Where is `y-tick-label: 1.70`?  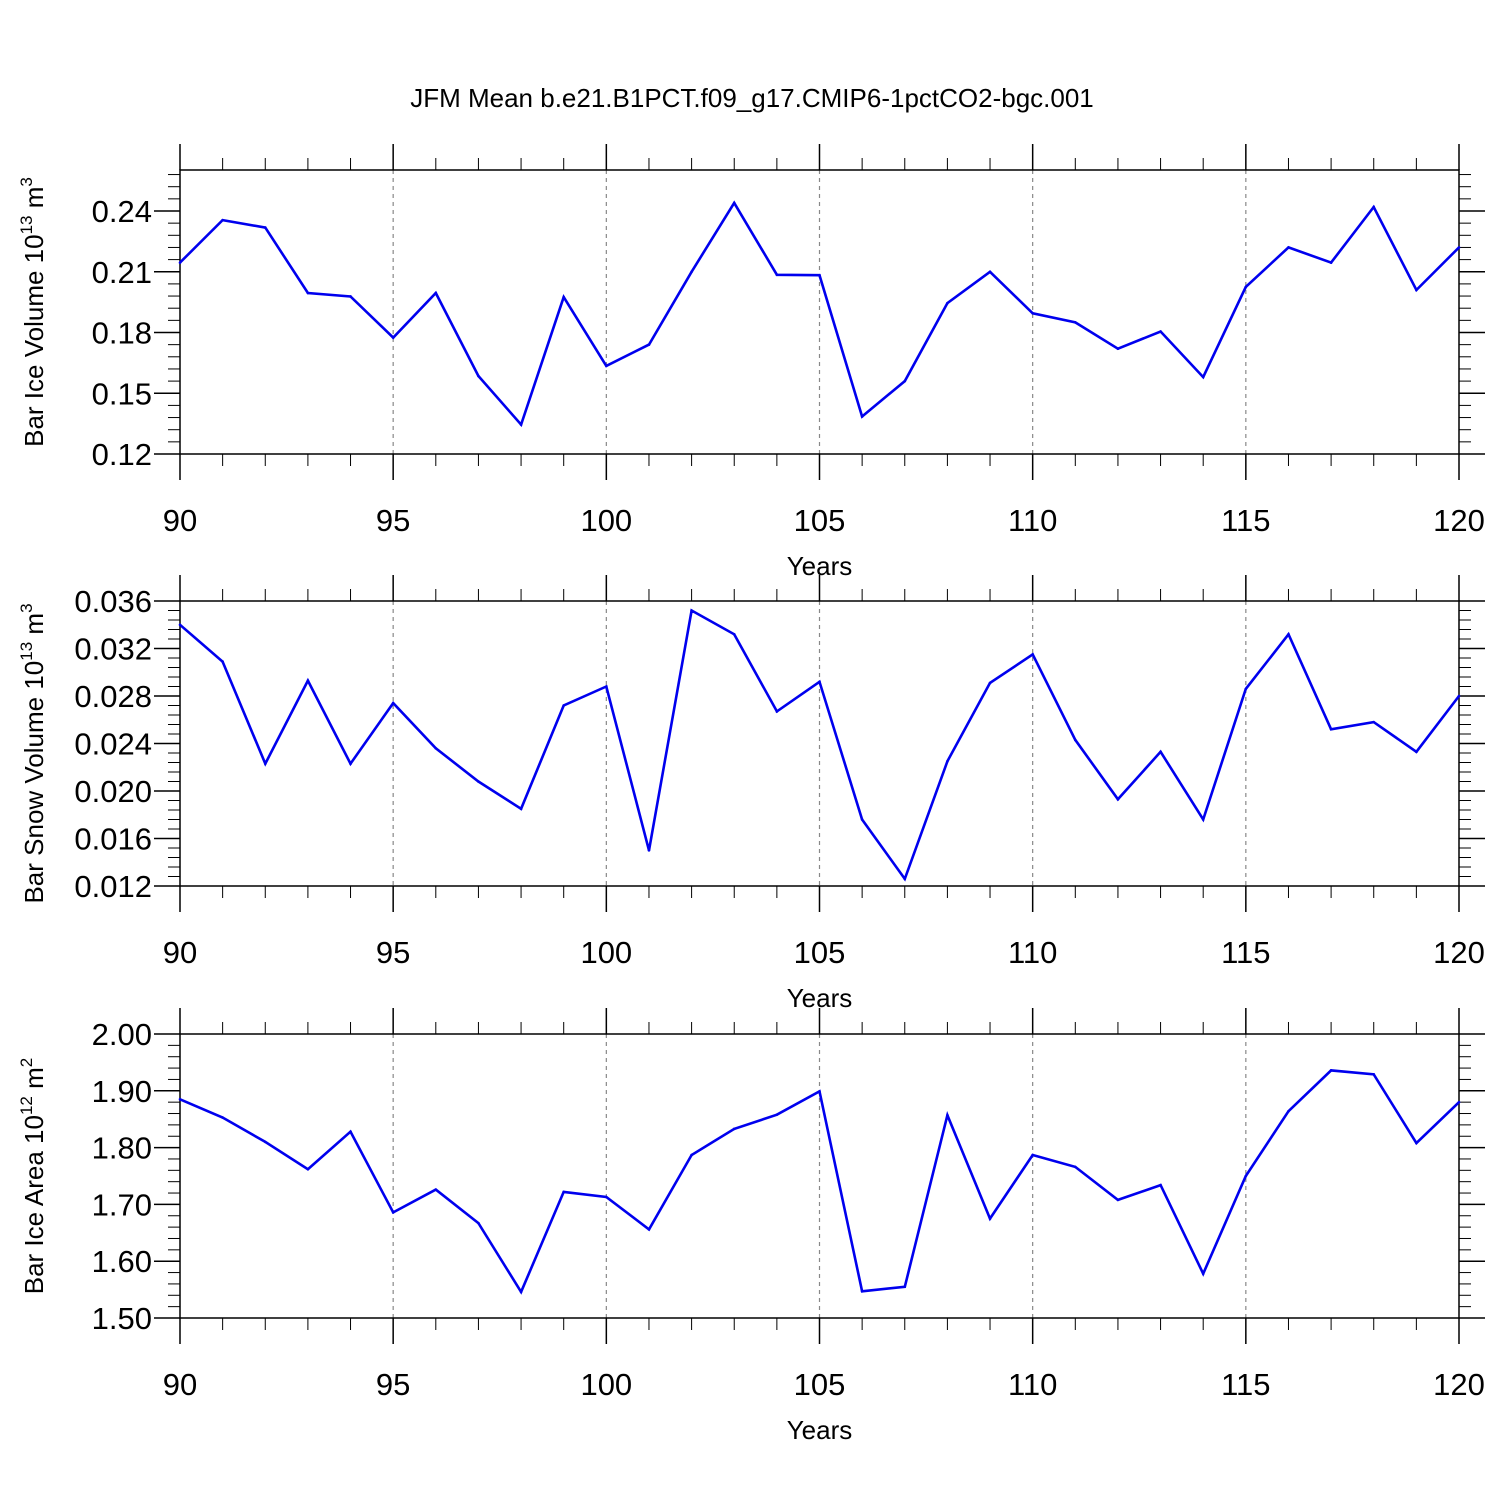
y-tick-label: 1.70 is located at coordinates (122, 1204).